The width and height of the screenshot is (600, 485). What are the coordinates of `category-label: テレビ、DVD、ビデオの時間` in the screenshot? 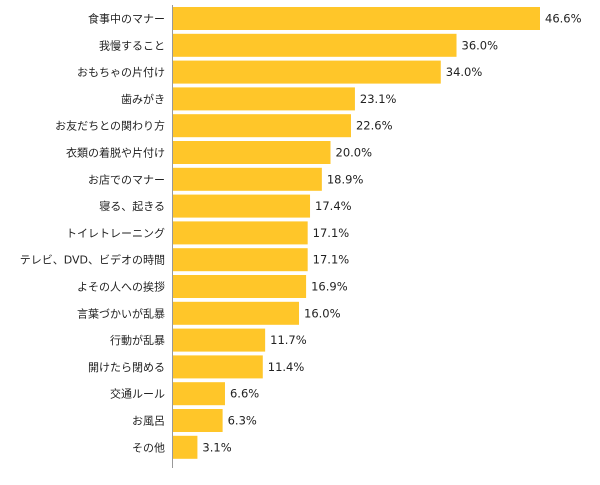 It's located at (92, 260).